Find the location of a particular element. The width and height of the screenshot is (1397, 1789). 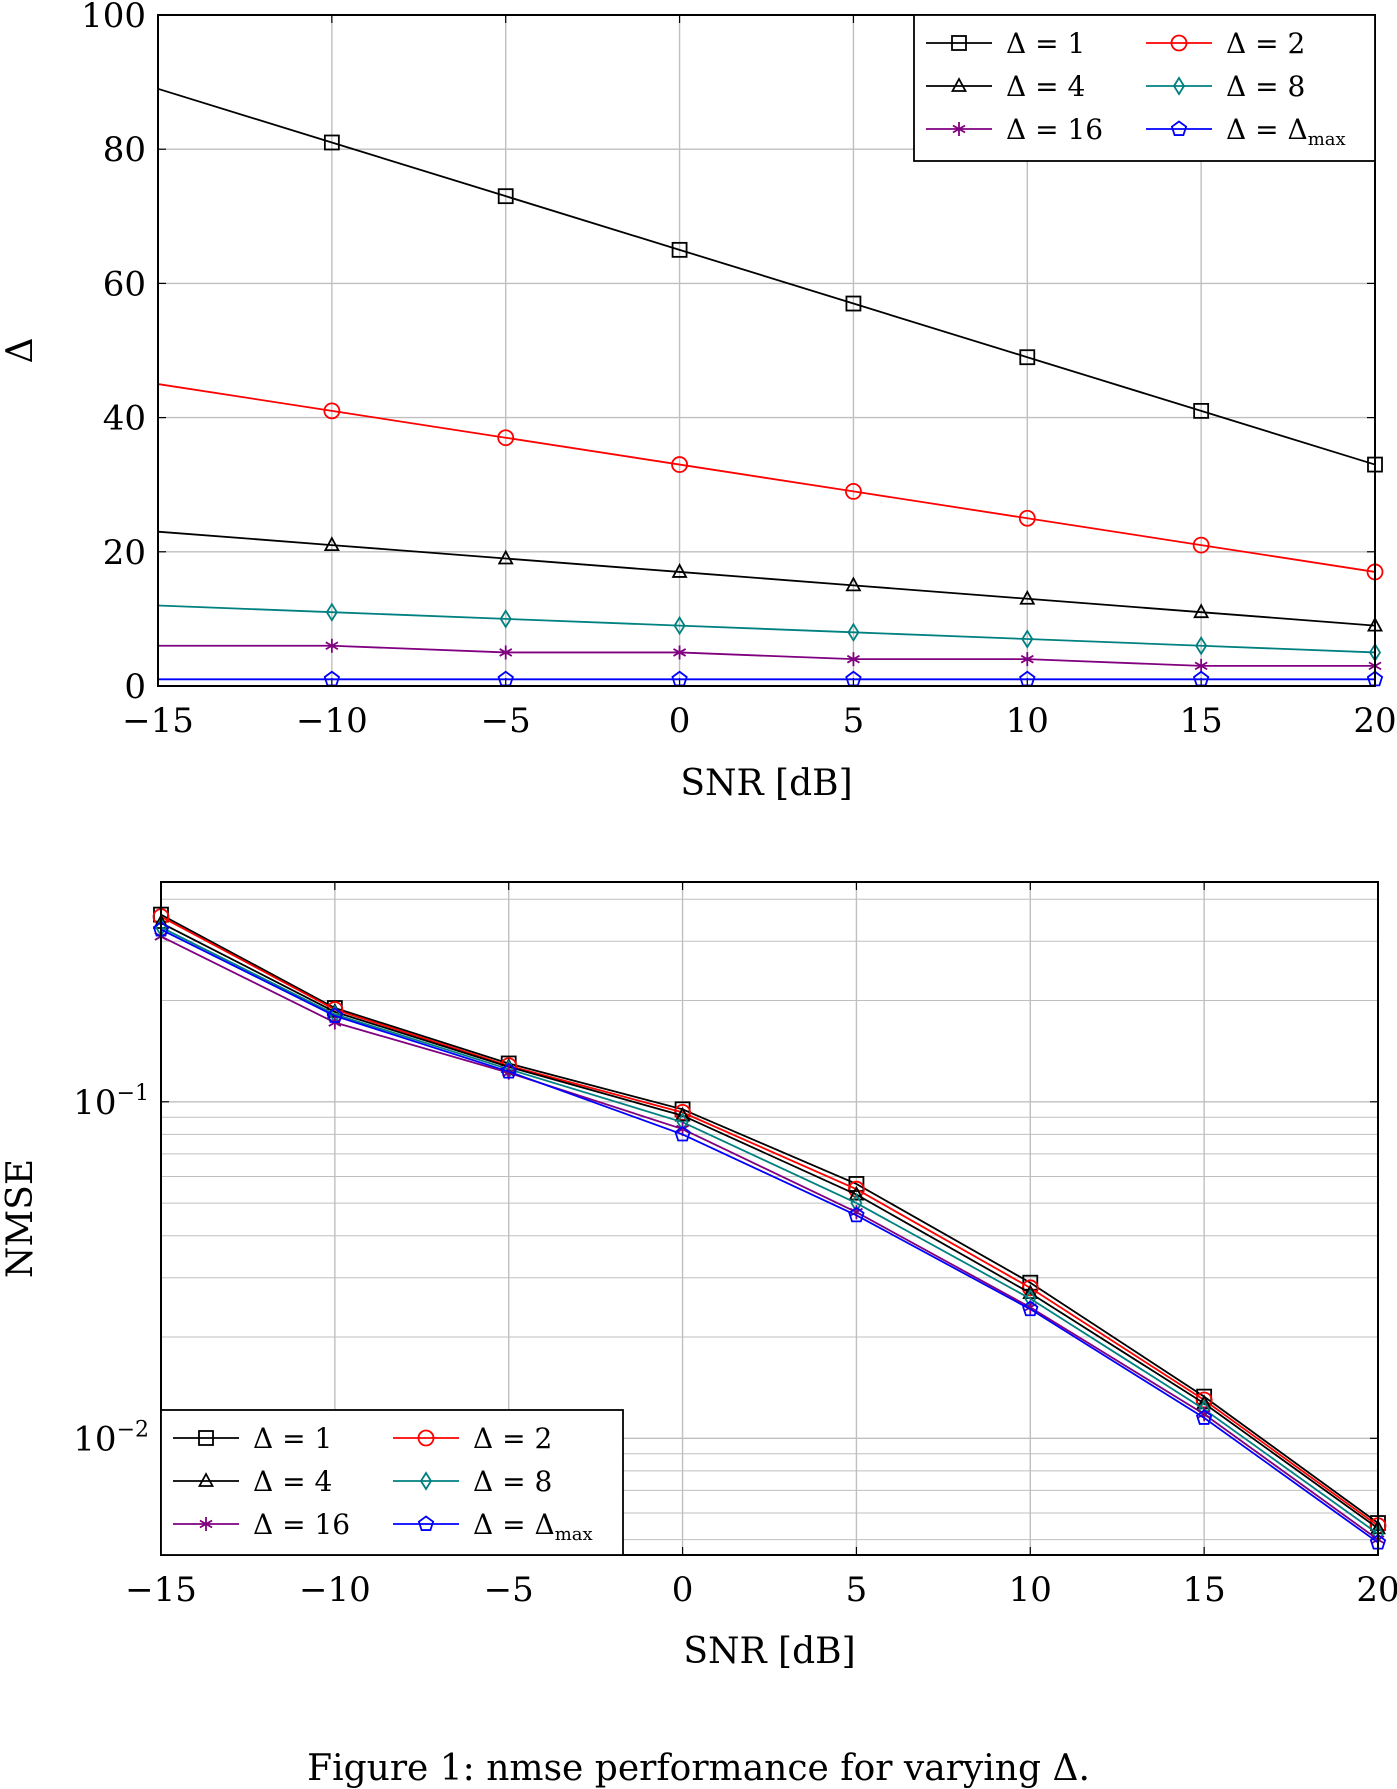

x-tick-label: −10 is located at coordinates (335, 1590).